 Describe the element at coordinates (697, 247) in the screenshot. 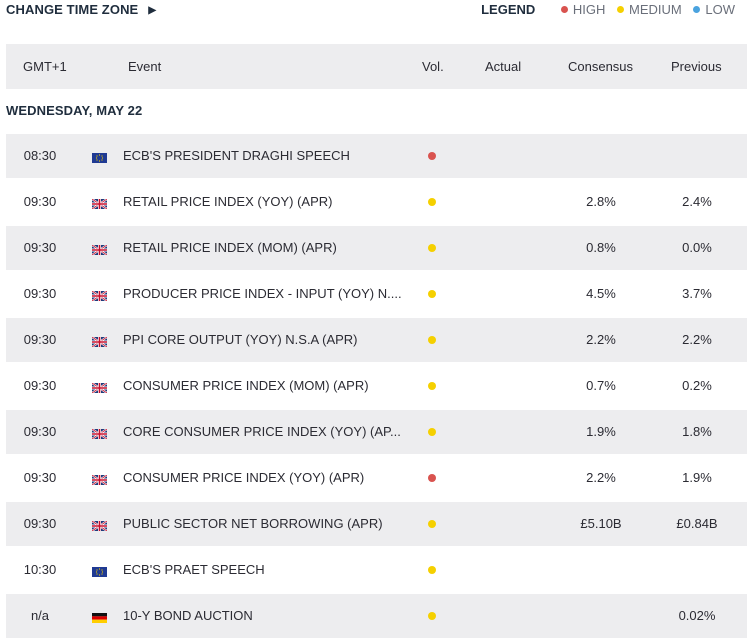

I see `row-previous: 0.0%` at that location.